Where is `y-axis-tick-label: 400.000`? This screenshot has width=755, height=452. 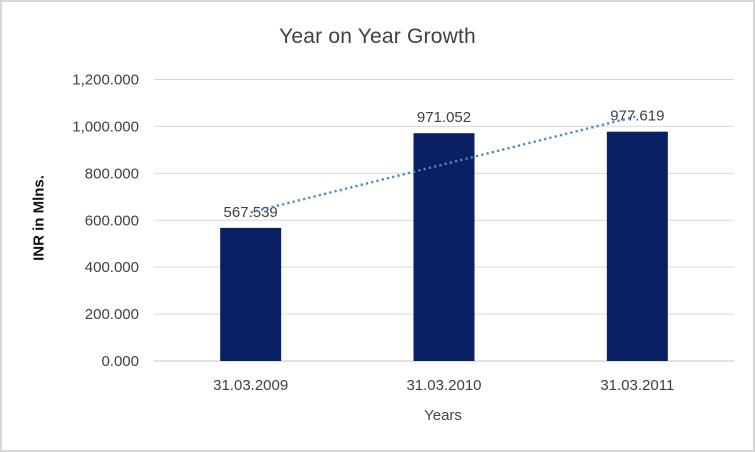
y-axis-tick-label: 400.000 is located at coordinates (112, 267).